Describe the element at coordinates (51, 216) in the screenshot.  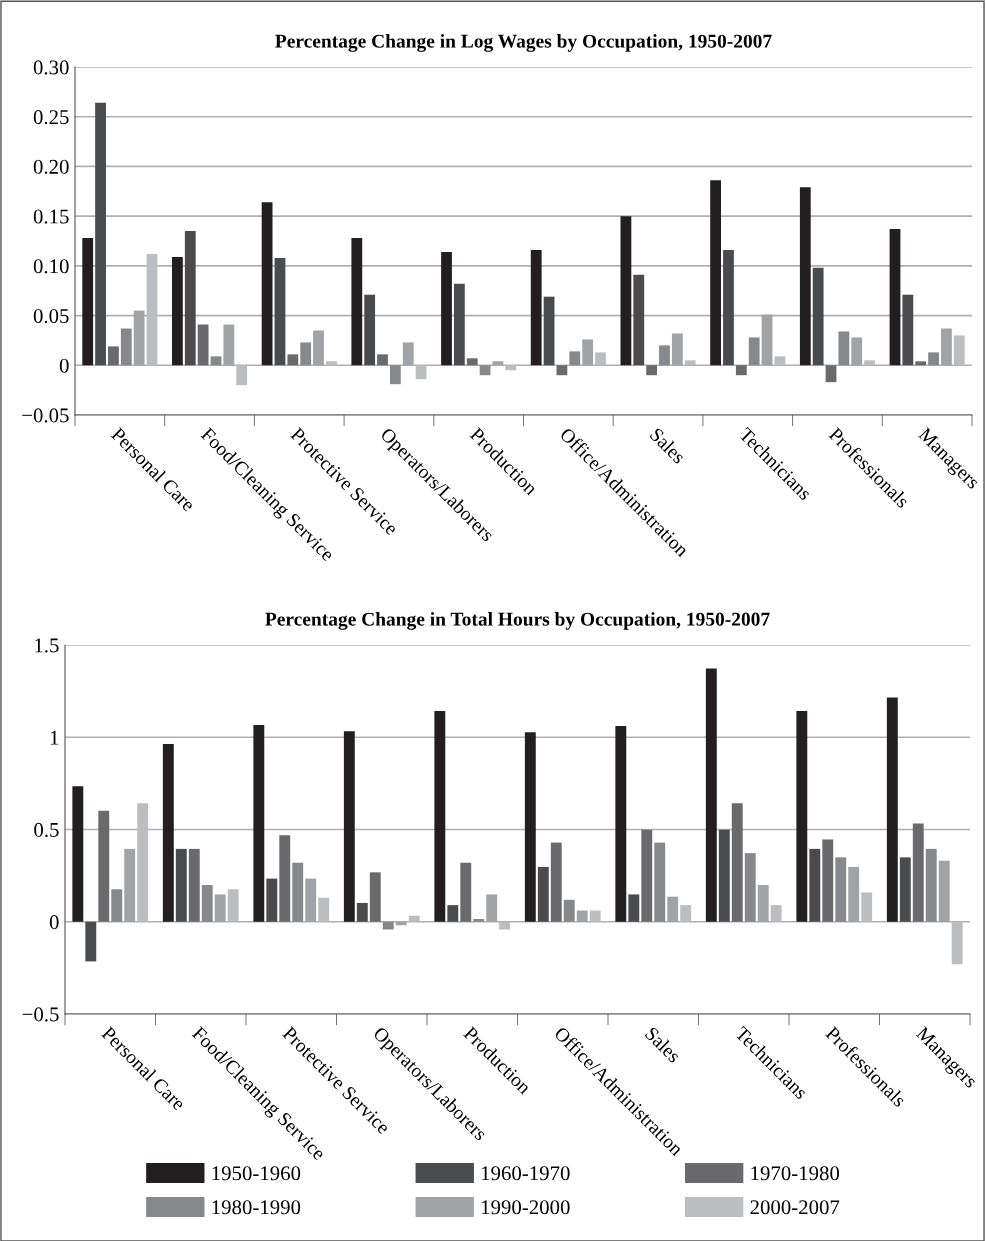
I see `y-tick-label: 0.15` at that location.